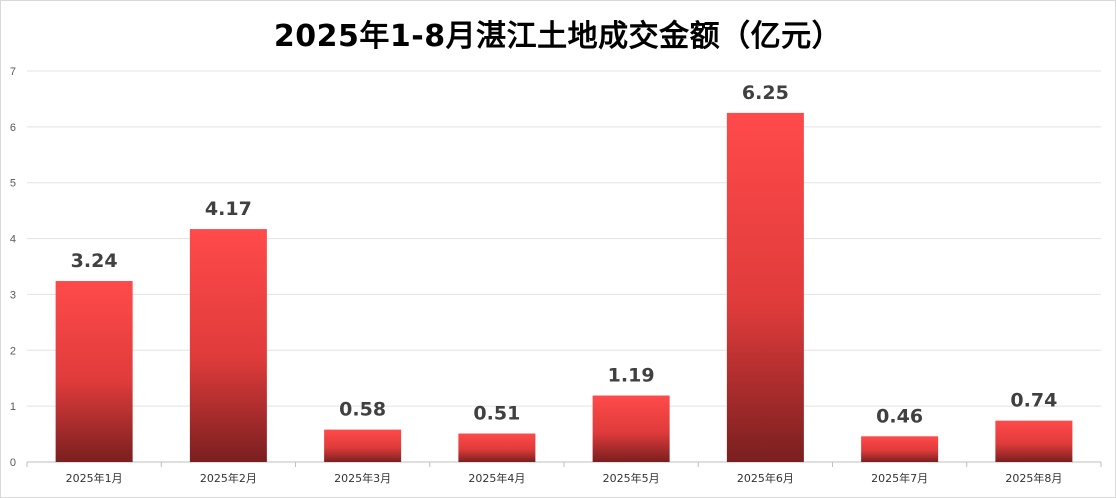 This screenshot has height=498, width=1116. Describe the element at coordinates (496, 478) in the screenshot. I see `x-tick-label: 2025年4月` at that location.